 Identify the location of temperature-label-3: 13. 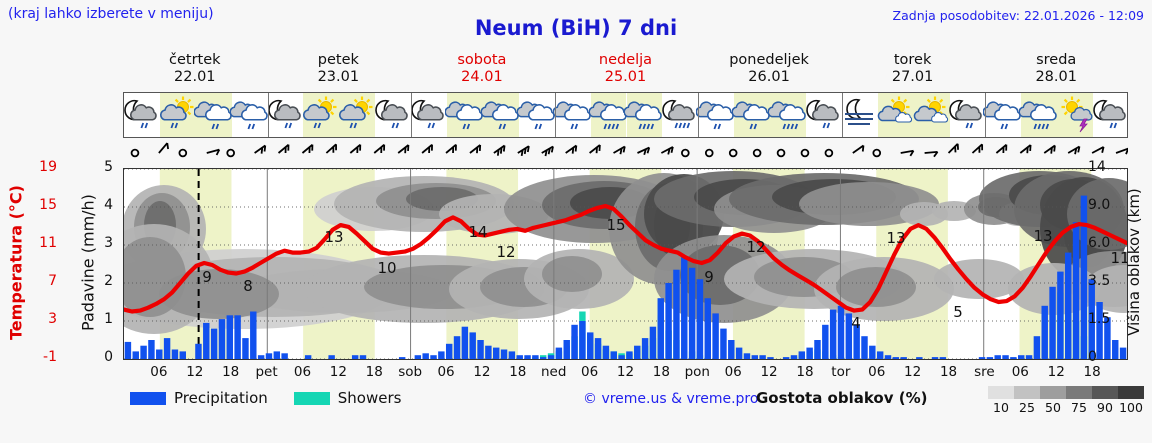
(333, 237).